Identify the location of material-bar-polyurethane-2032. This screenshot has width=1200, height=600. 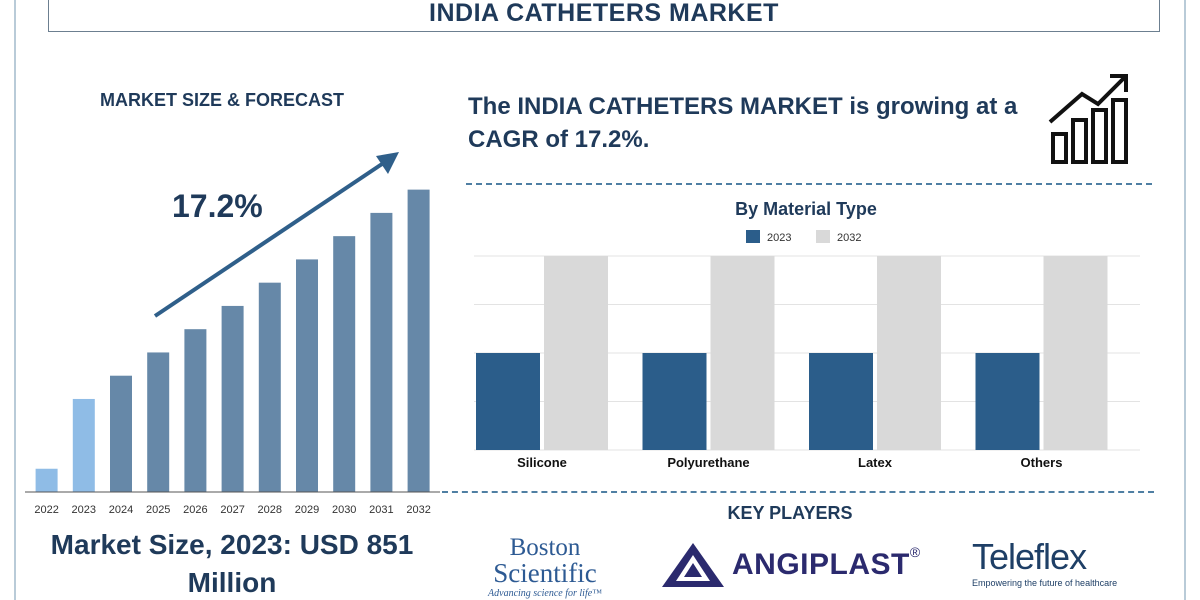
(742, 353).